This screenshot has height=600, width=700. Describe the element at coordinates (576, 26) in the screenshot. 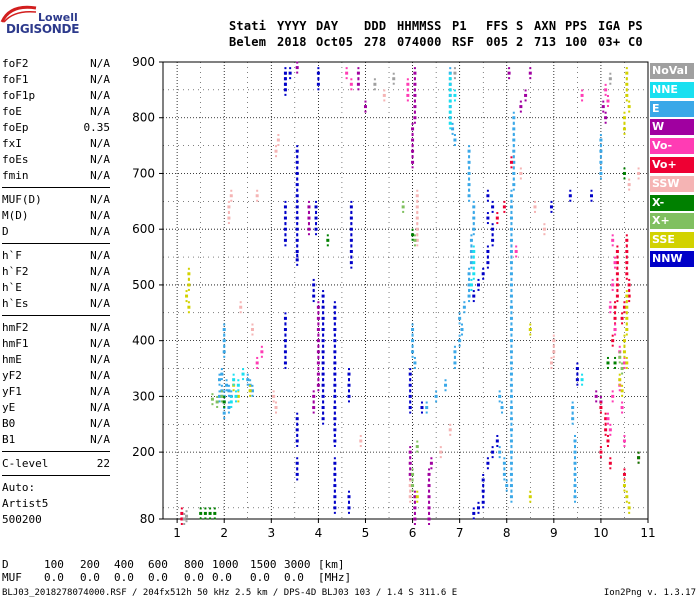

I see `header-label: PPS` at that location.